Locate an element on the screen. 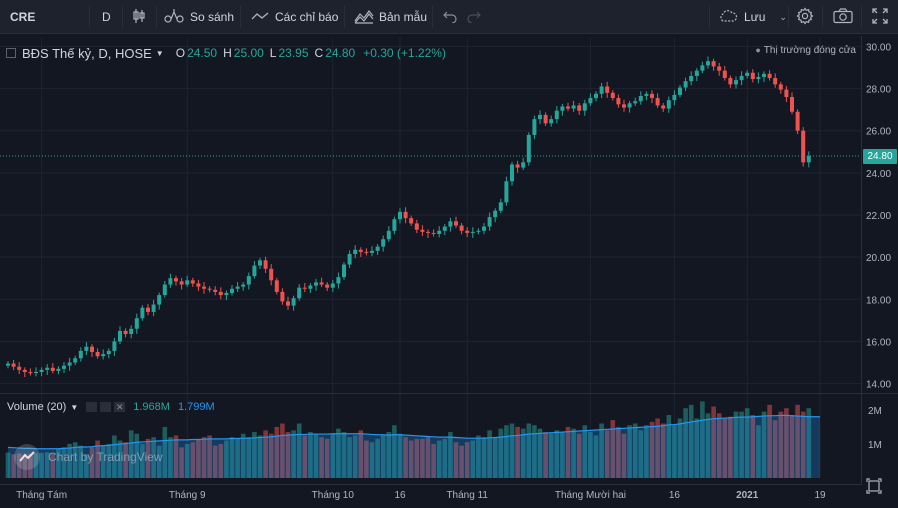 The width and height of the screenshot is (898, 508). fullscreen-button is located at coordinates (880, 17).